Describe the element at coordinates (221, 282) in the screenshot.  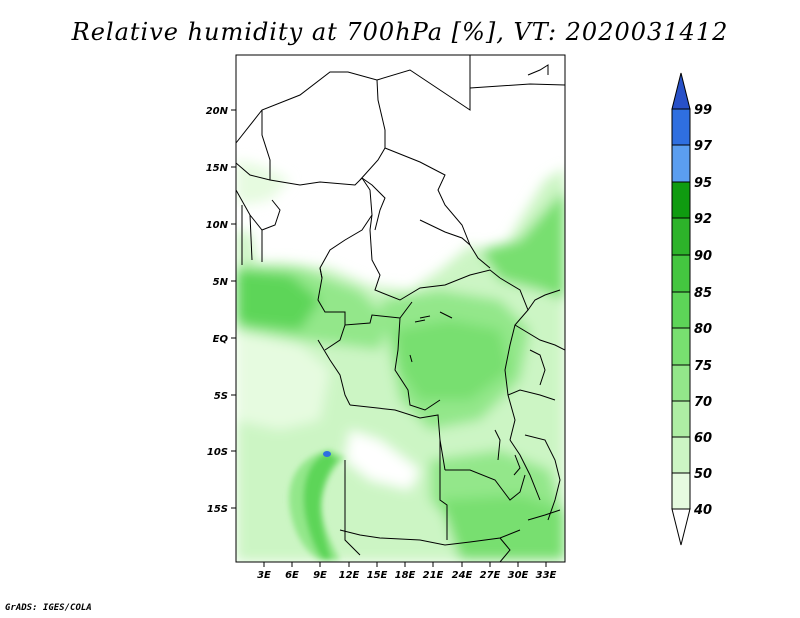
I see `lat-label-5n: 5N` at that location.